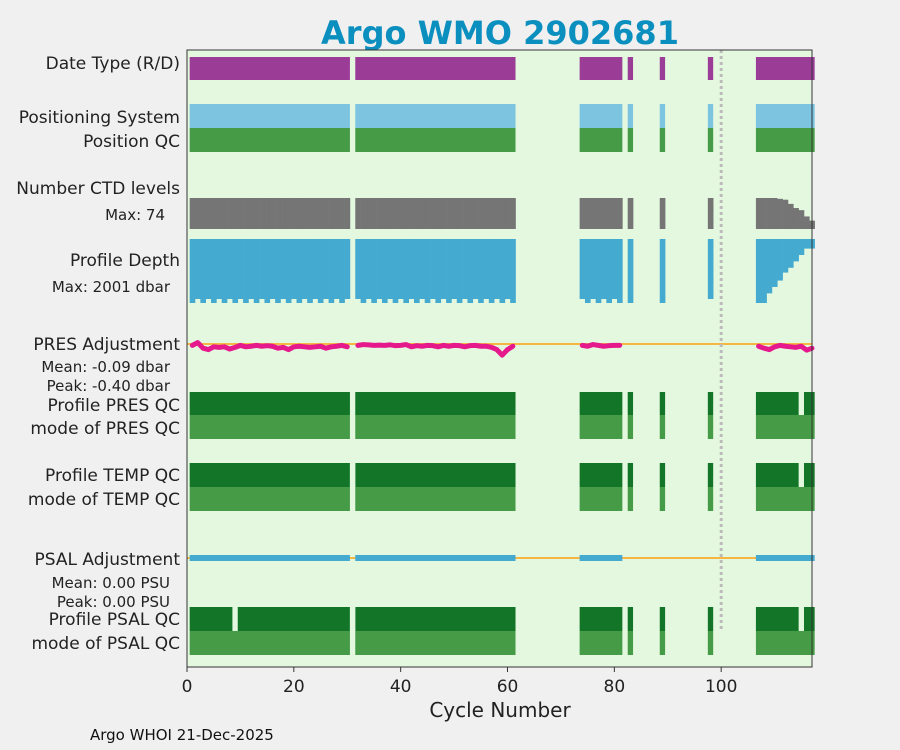 This screenshot has width=900, height=750. I want to click on label-position-qc: Position QC, so click(131, 142).